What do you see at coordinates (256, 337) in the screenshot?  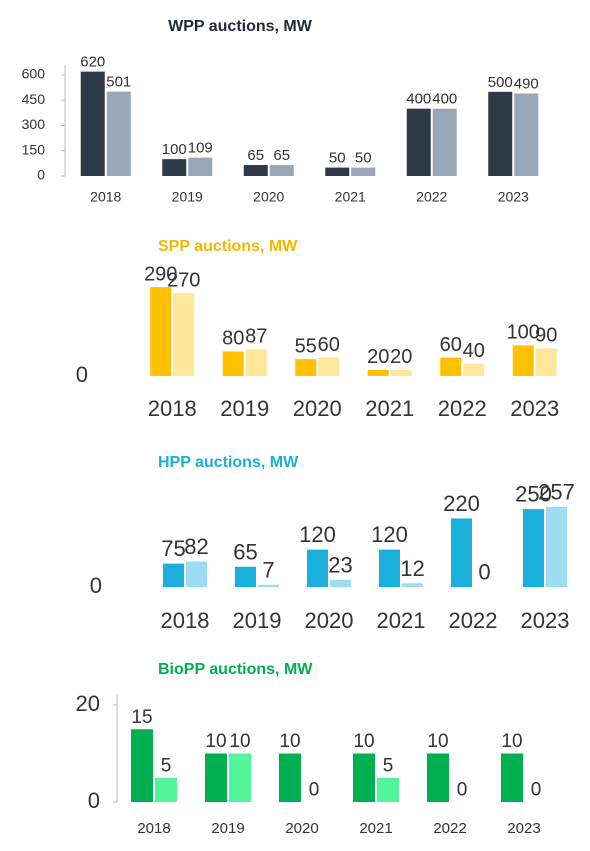 I see `value-label: 87` at bounding box center [256, 337].